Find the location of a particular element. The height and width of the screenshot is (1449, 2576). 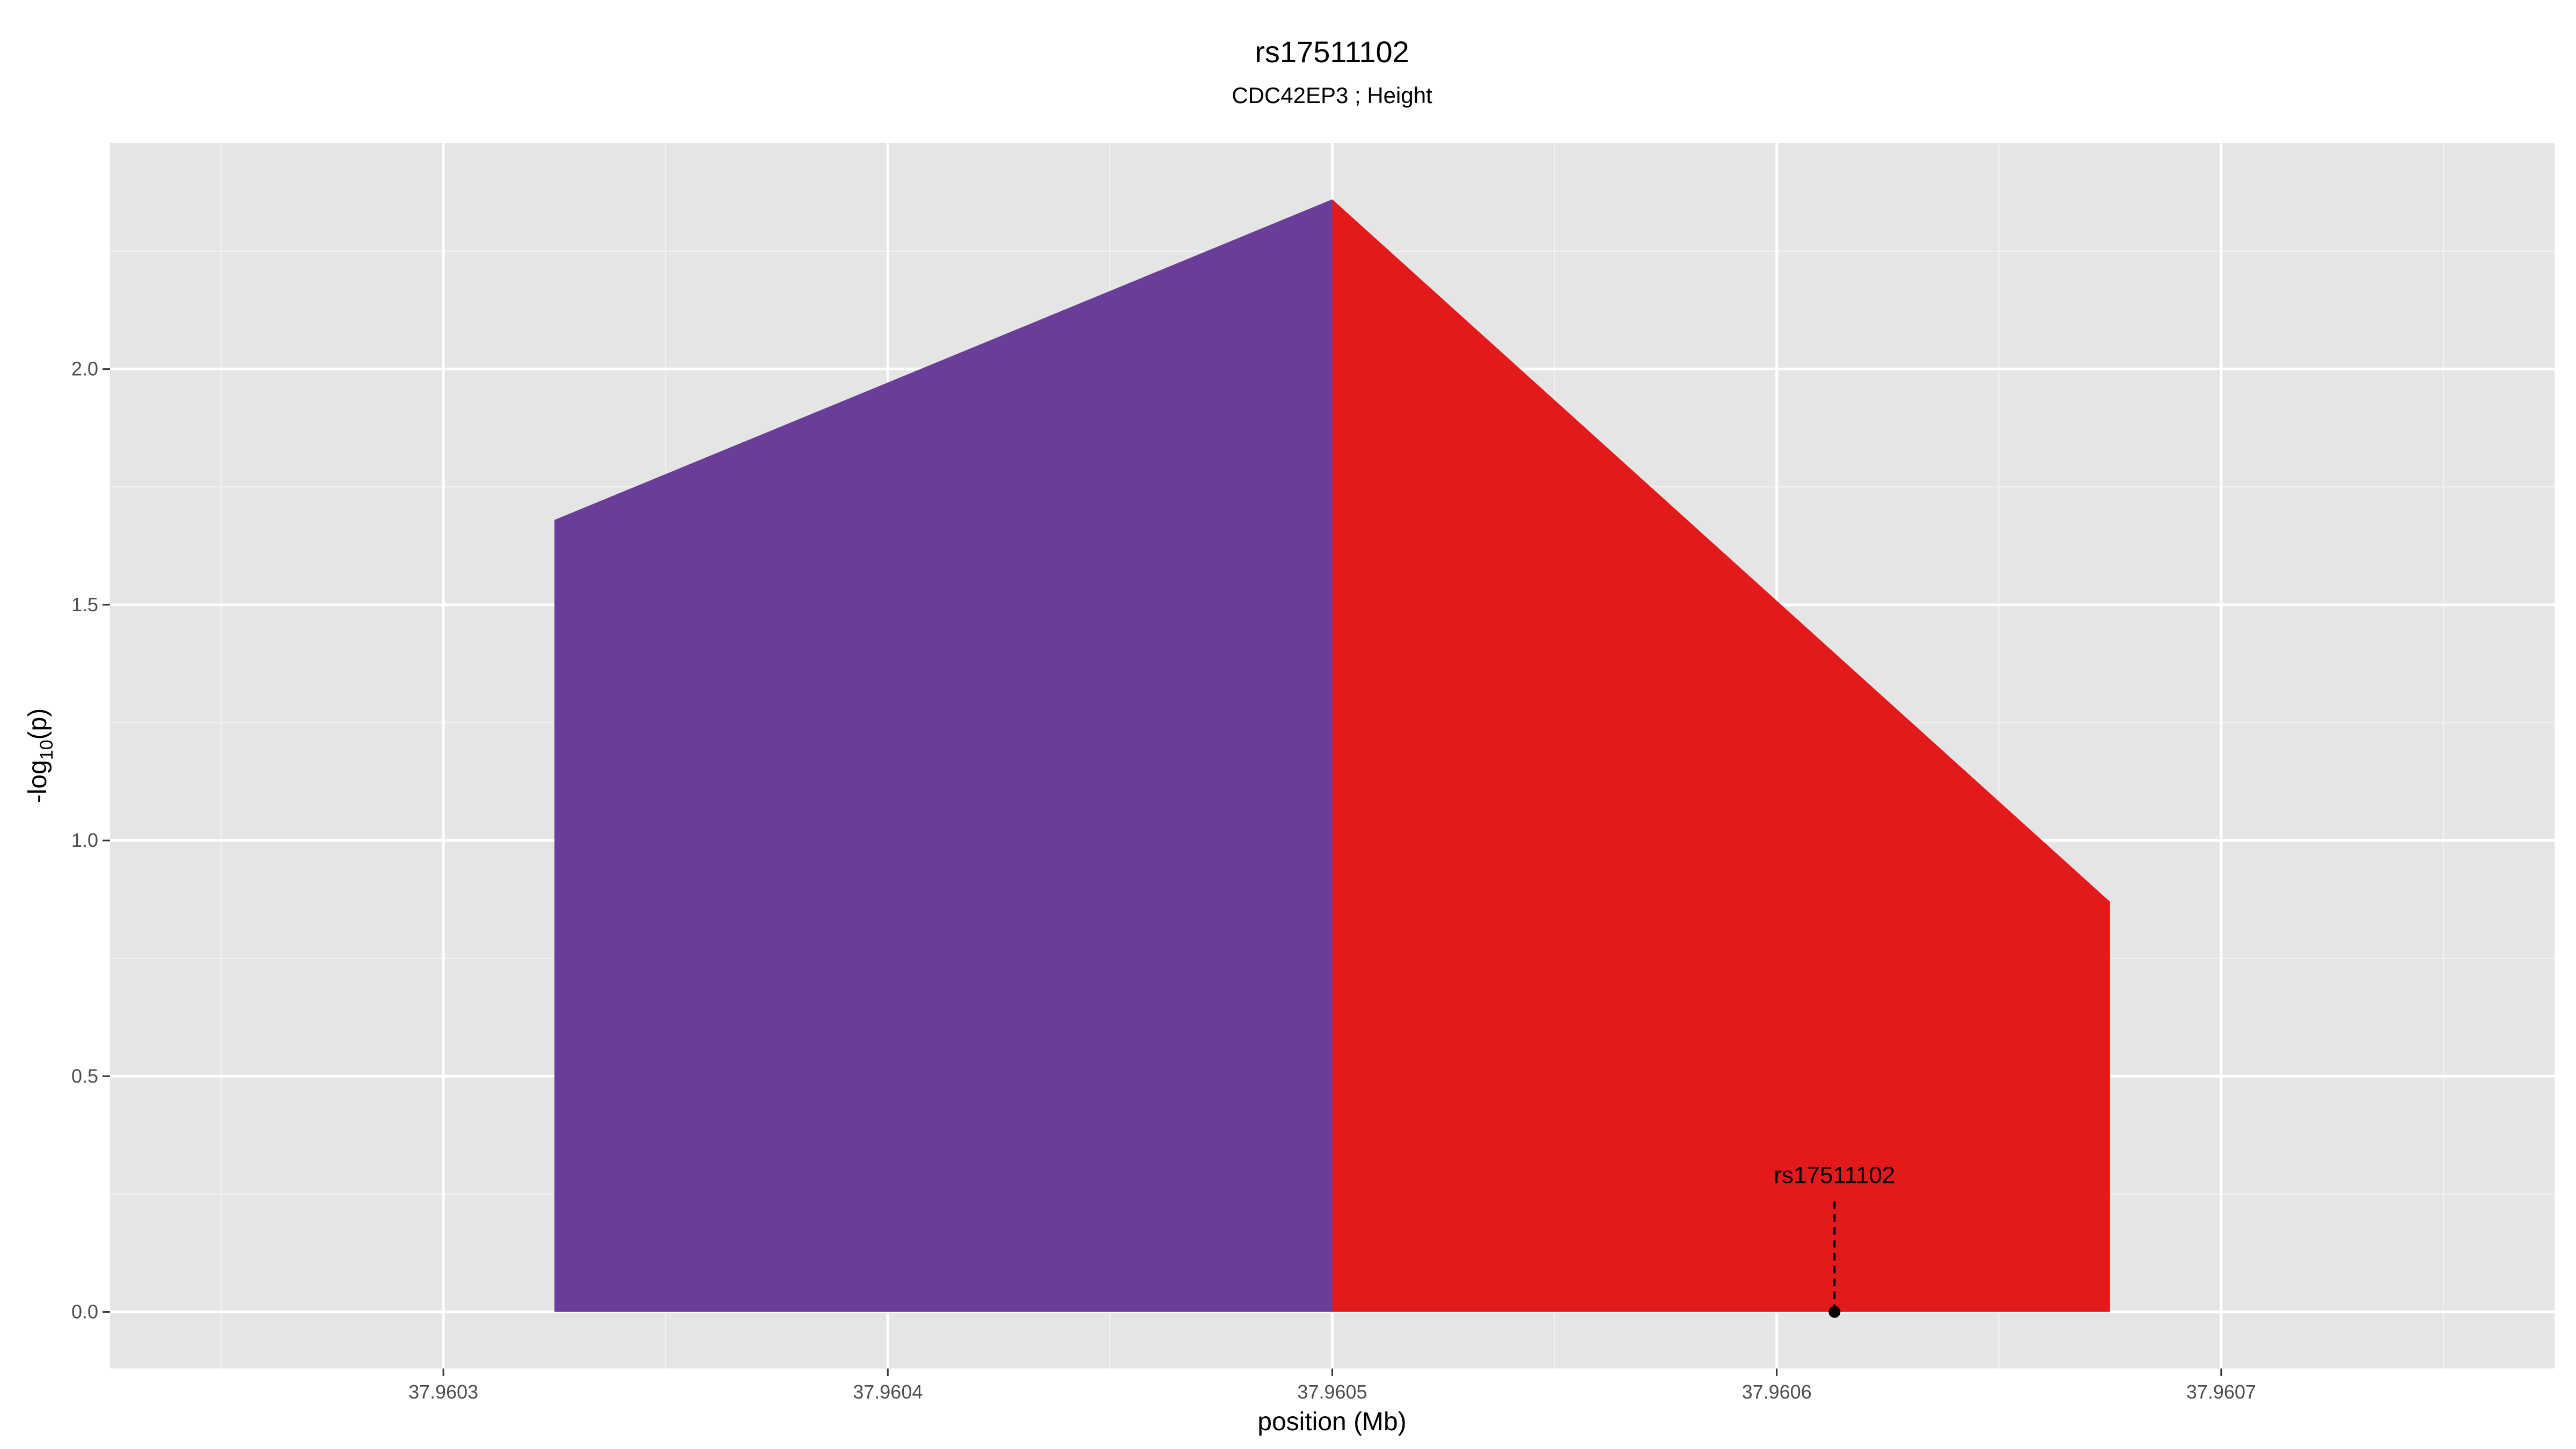

y-tick-label: 0.0 is located at coordinates (84, 1312).